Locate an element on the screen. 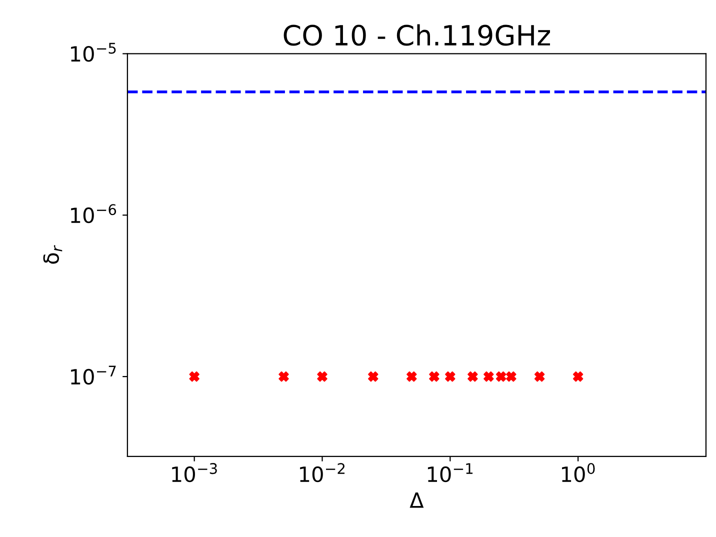  y-tick-label: 10$^{−6}$ is located at coordinates (93, 214).